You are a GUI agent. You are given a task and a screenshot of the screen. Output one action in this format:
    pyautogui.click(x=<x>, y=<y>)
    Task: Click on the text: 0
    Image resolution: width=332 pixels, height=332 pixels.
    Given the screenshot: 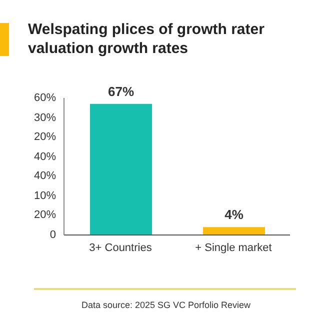 What is the action you would take?
    pyautogui.click(x=52, y=235)
    